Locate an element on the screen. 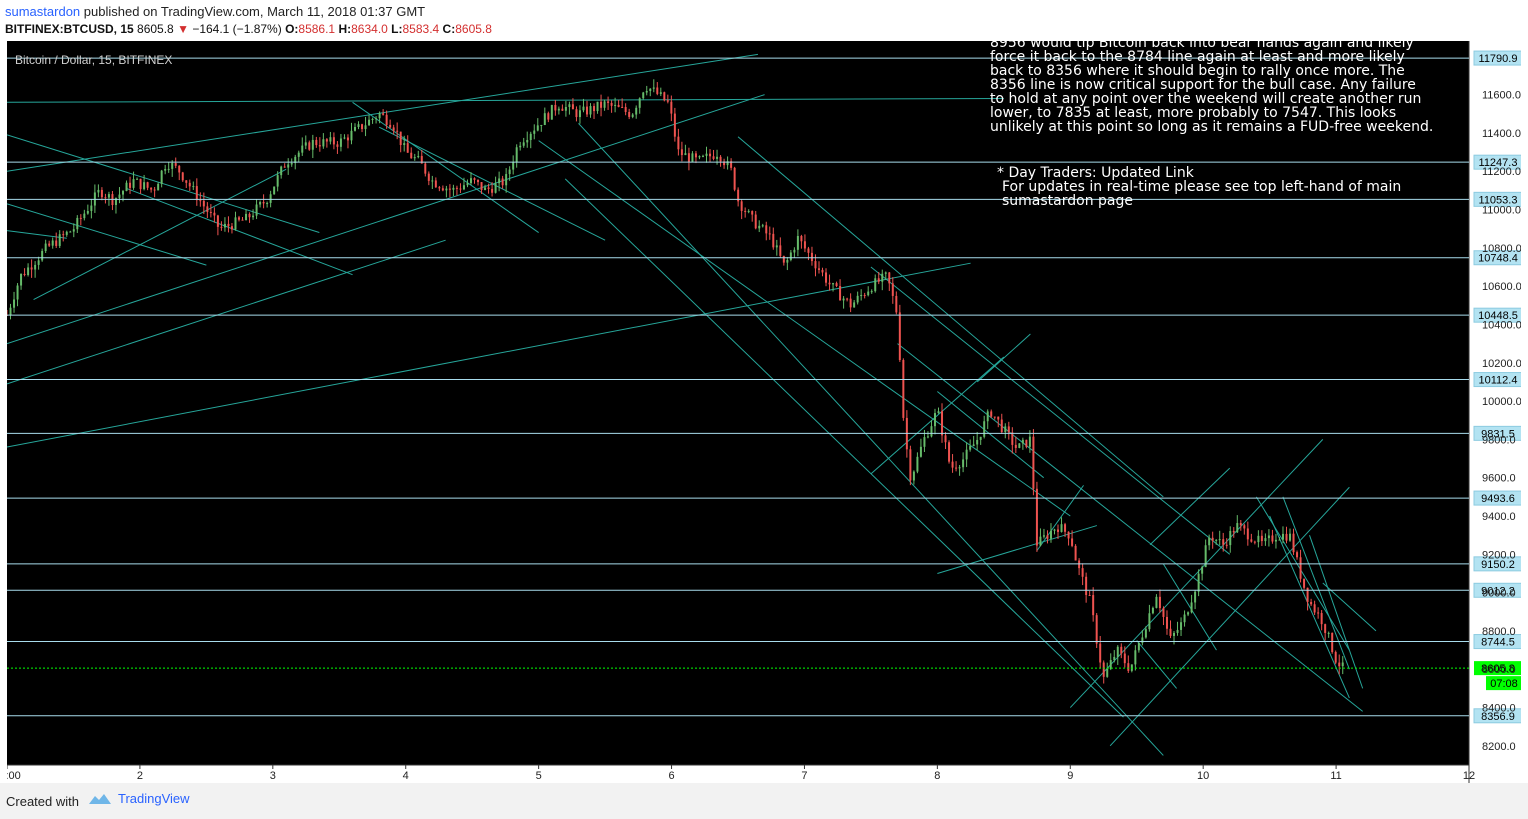  high-label: H: is located at coordinates (345, 29).